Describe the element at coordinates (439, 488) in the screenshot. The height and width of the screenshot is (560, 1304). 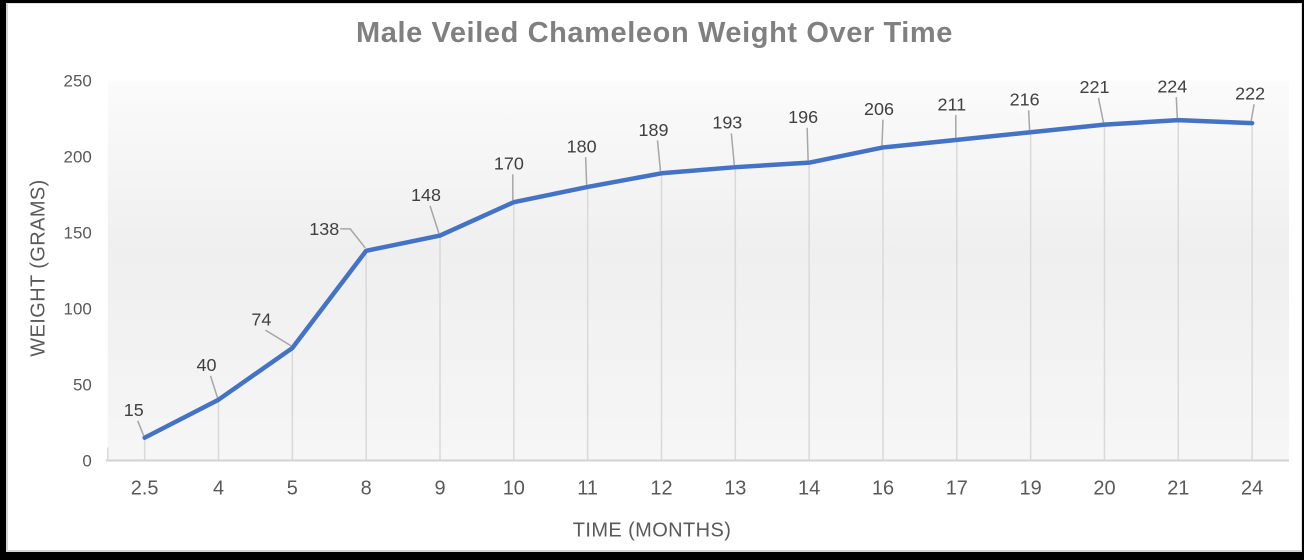
I see `x-tick-label: 9` at that location.